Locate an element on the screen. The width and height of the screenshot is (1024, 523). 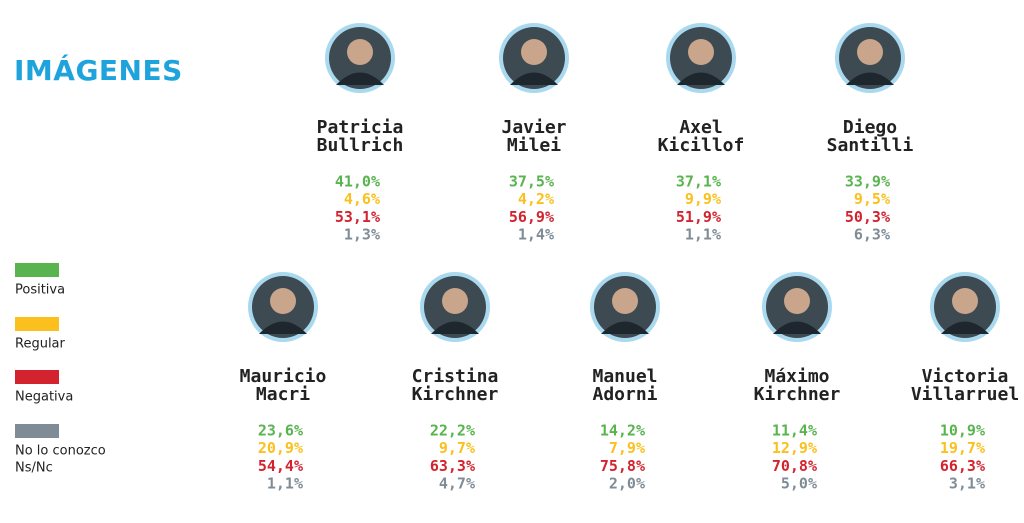
person-value: 3,1% is located at coordinates (967, 484).